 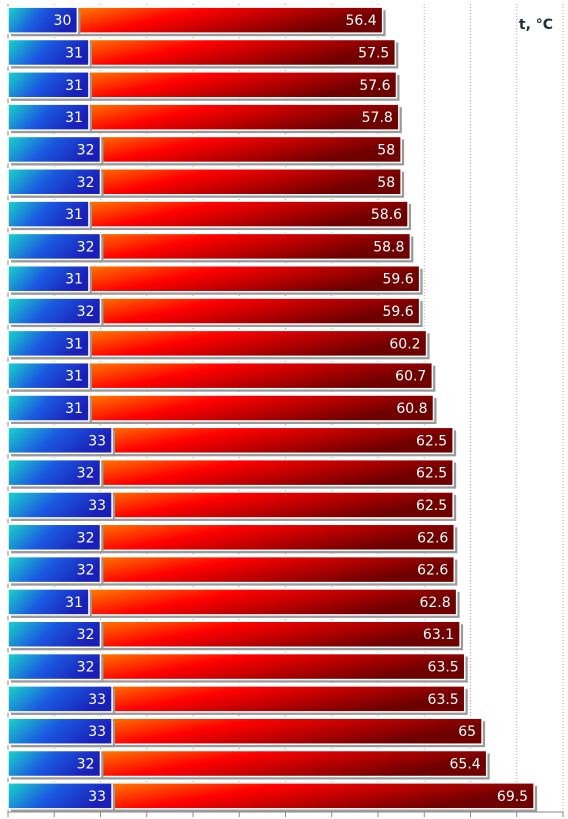 What do you see at coordinates (465, 765) in the screenshot?
I see `value-label: 65.4` at bounding box center [465, 765].